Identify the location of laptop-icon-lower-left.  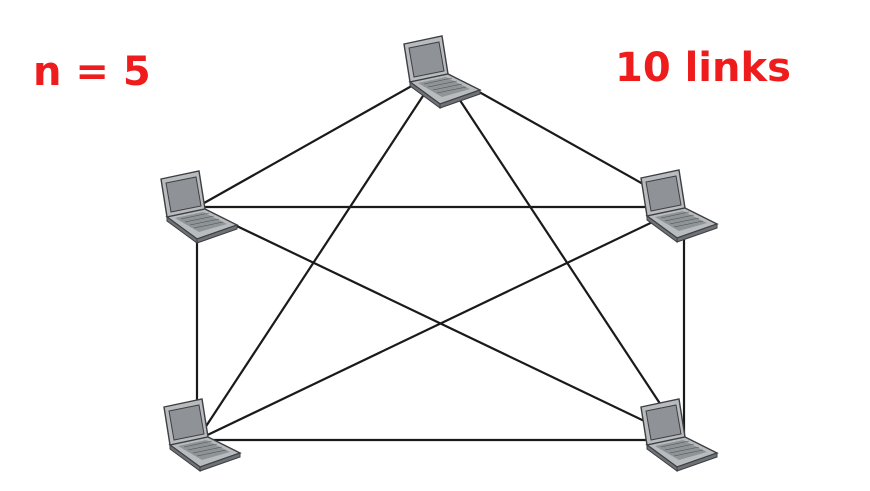
(202, 435).